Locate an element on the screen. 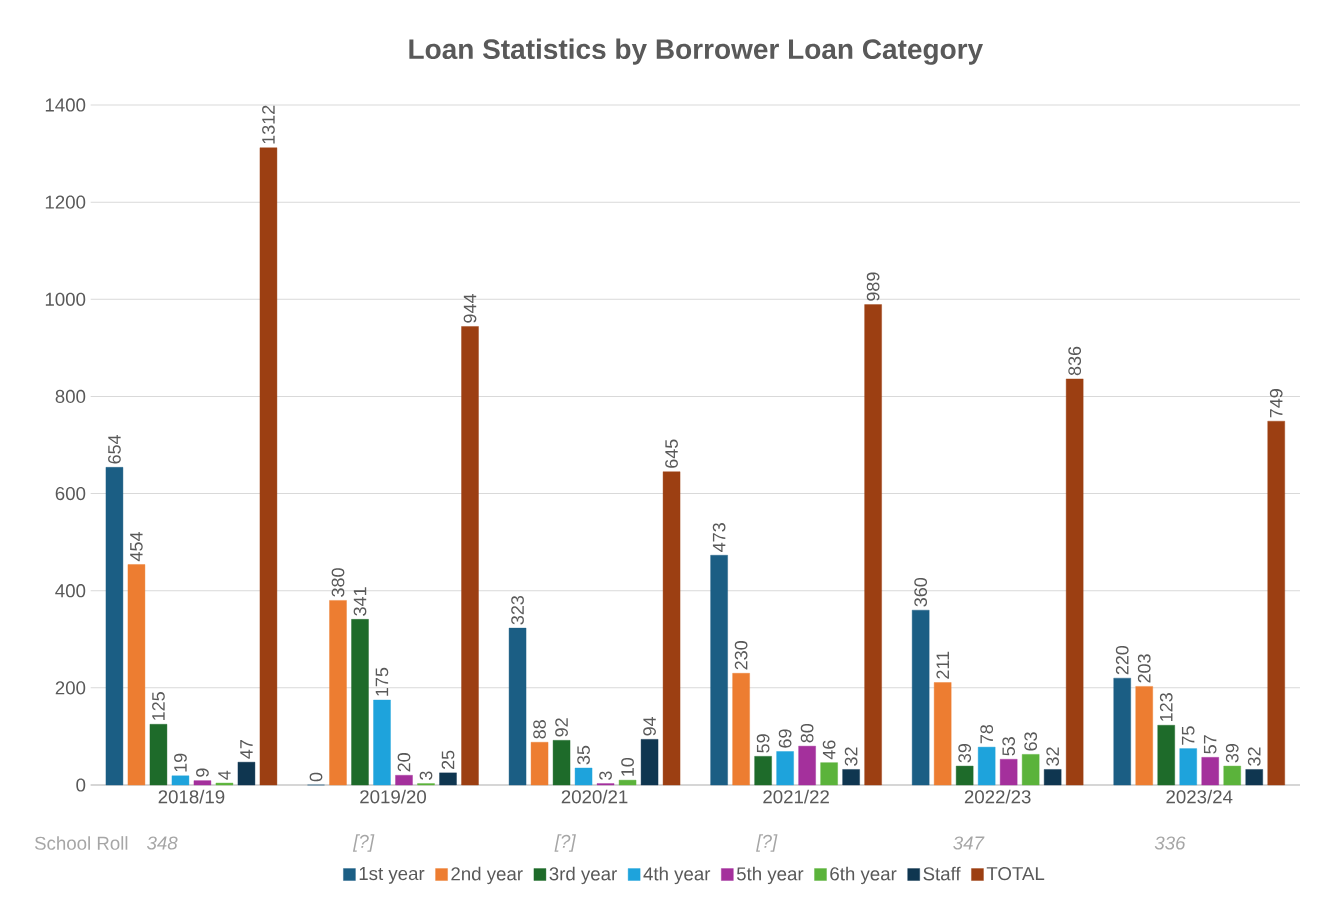  data-label: 360 is located at coordinates (921, 592).